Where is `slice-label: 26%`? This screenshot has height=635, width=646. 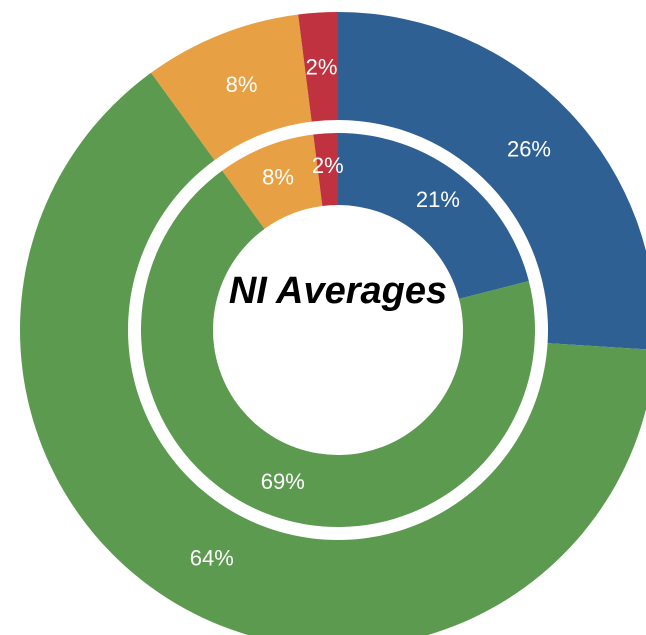
slice-label: 26% is located at coordinates (529, 148).